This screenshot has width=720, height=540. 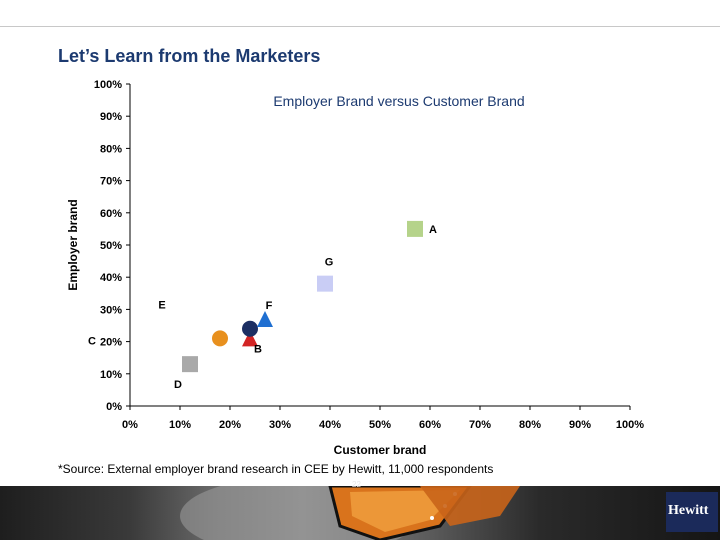 What do you see at coordinates (480, 425) in the screenshot?
I see `x-tick-label: 70%` at bounding box center [480, 425].